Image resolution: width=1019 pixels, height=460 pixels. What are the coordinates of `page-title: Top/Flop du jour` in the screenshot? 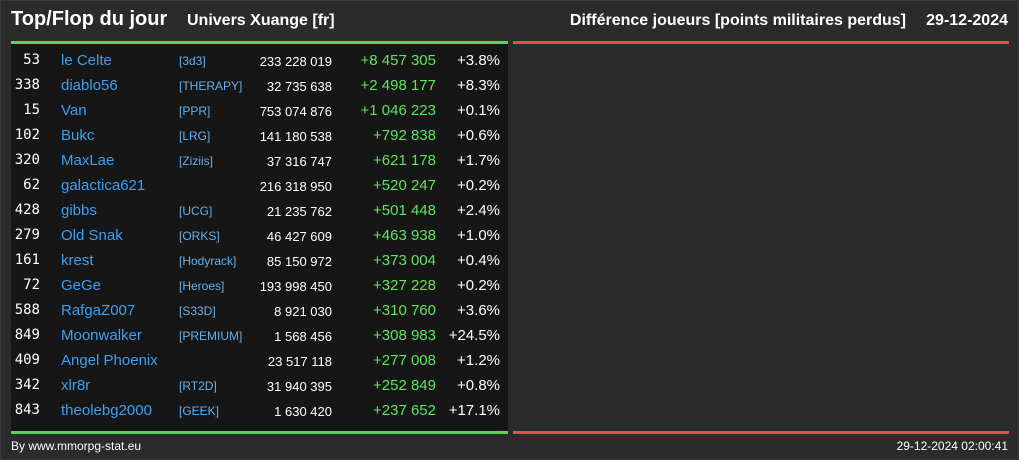 It's located at (89, 19).